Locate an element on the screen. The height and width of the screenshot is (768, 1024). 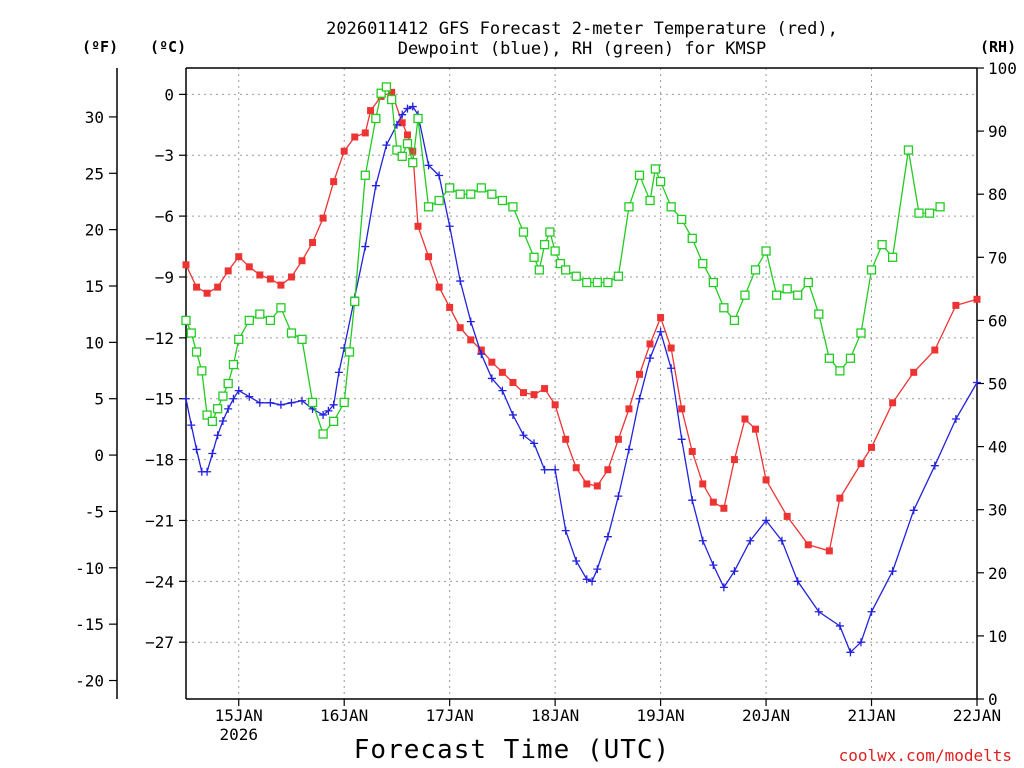
credit-link: coolwx.com/modelts is located at coordinates (925, 755).